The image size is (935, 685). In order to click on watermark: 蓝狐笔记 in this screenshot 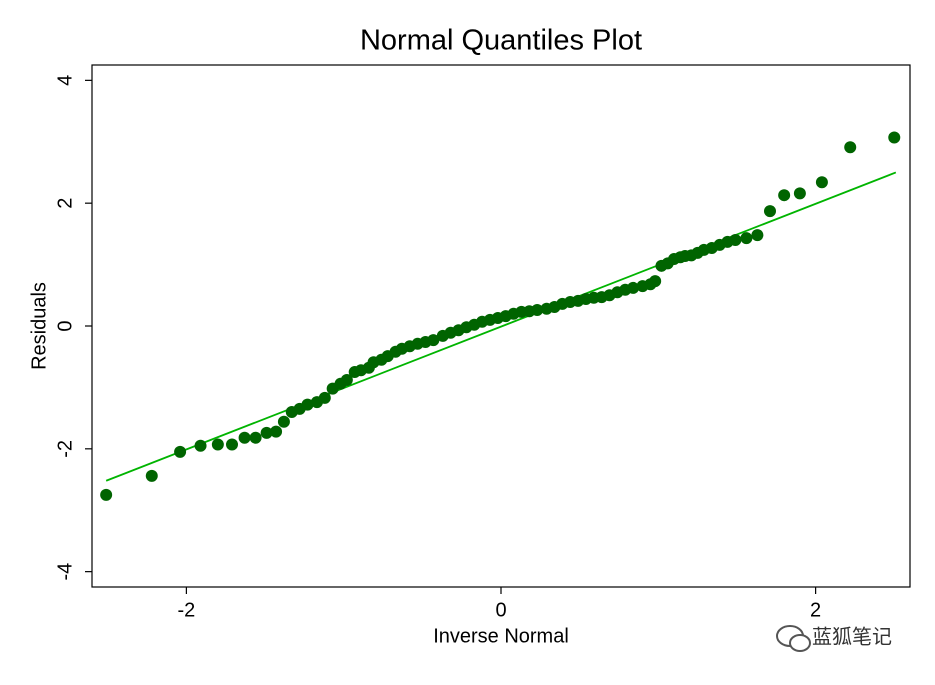, I will do `click(852, 636)`.